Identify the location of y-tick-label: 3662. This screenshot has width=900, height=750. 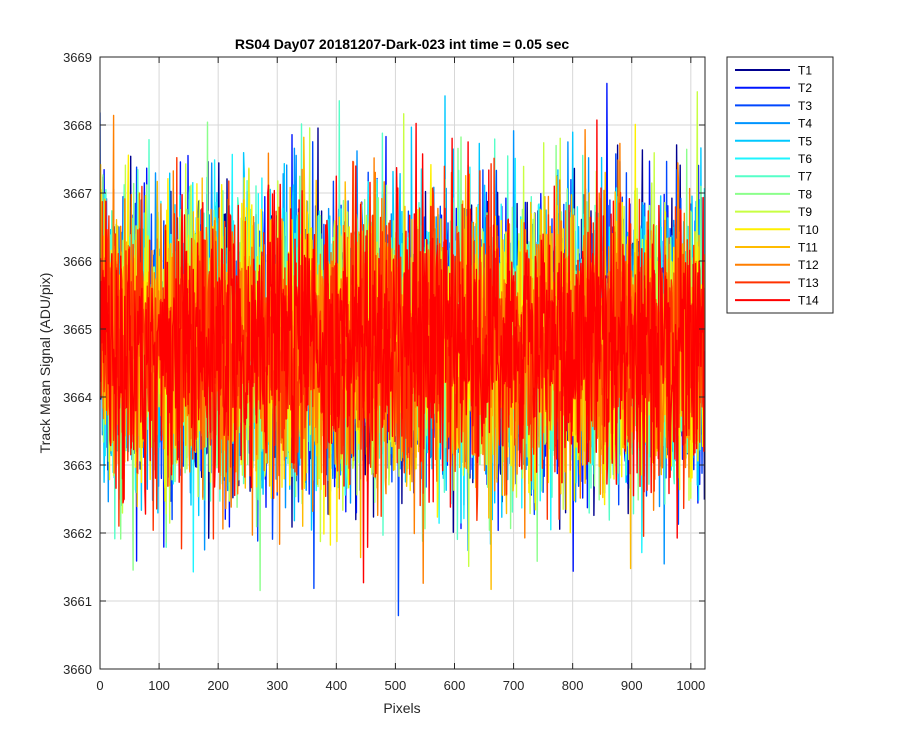
(77, 533).